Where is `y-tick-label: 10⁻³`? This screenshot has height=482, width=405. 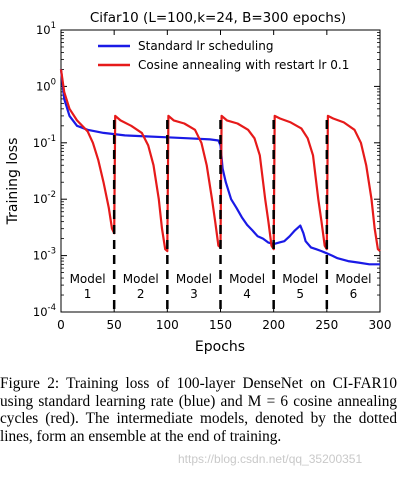 y-tick-label: 10⁻³ is located at coordinates (44, 255).